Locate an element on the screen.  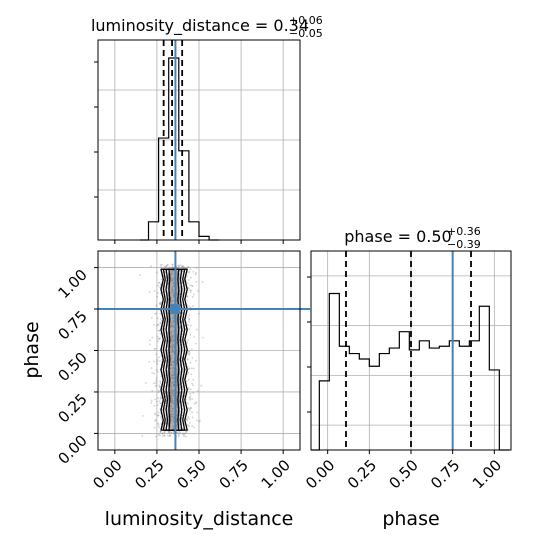
ld-frame is located at coordinates (199, 140).